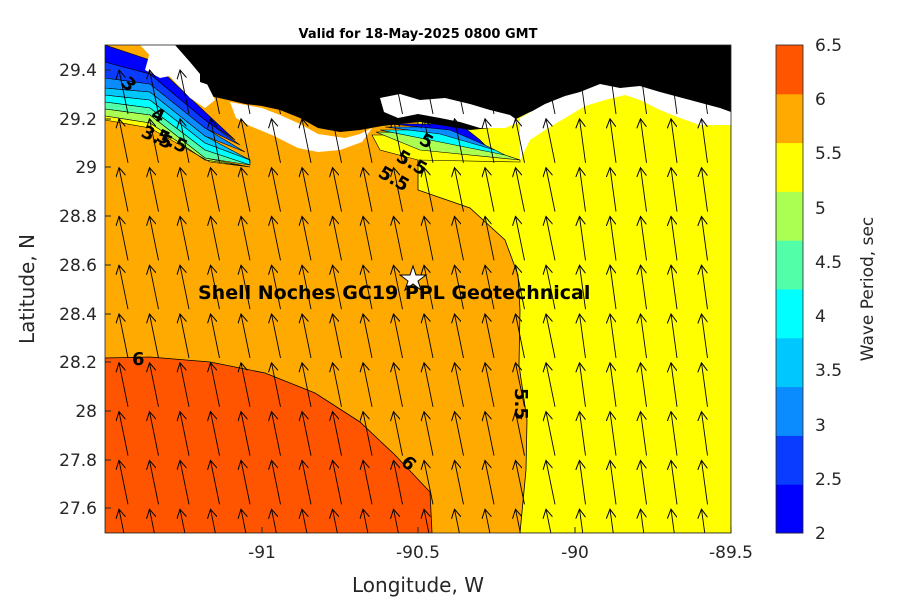  I want to click on nearshore-central-gradient, so click(446, 143).